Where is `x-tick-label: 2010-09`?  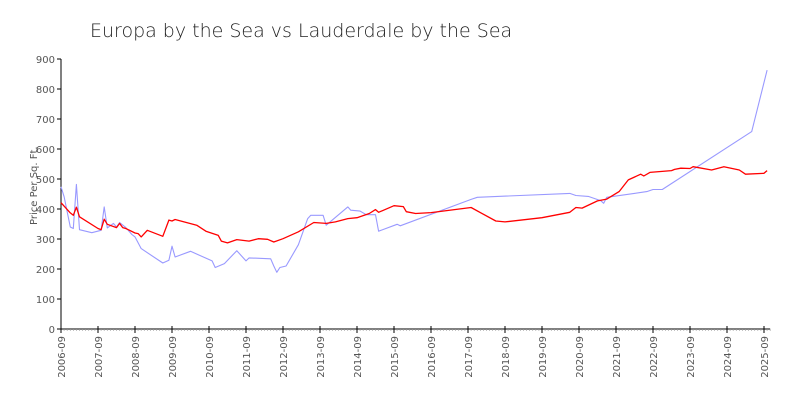
x-tick-label: 2010-09 is located at coordinates (210, 357).